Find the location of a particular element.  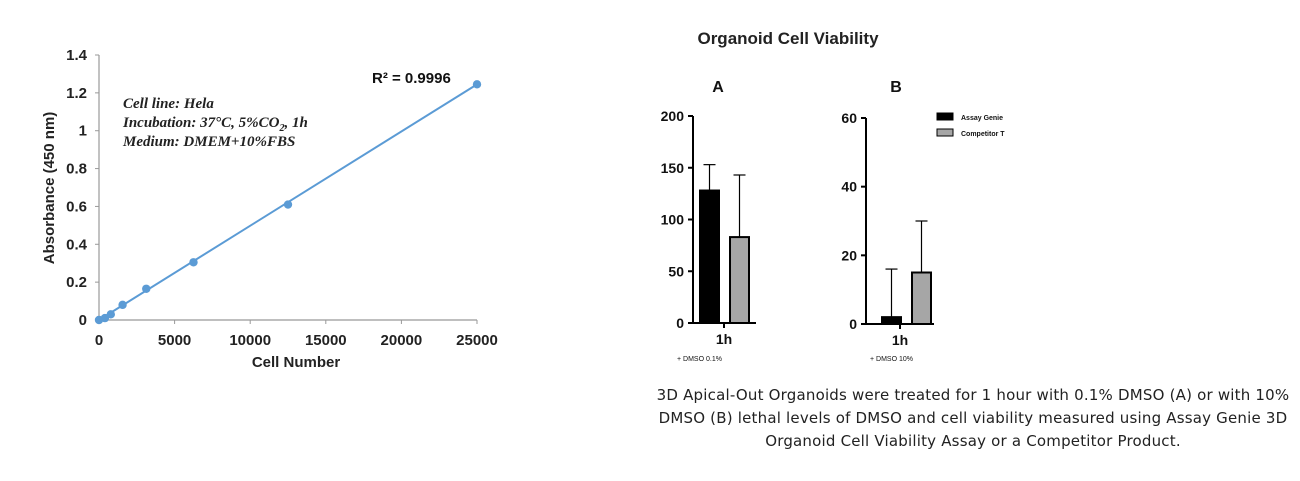

panel-a-label: A is located at coordinates (718, 87).